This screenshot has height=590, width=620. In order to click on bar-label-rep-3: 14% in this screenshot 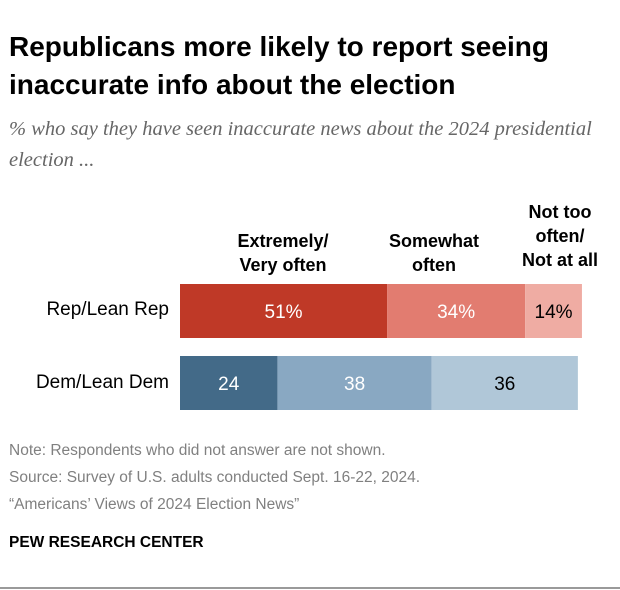, I will do `click(554, 312)`.